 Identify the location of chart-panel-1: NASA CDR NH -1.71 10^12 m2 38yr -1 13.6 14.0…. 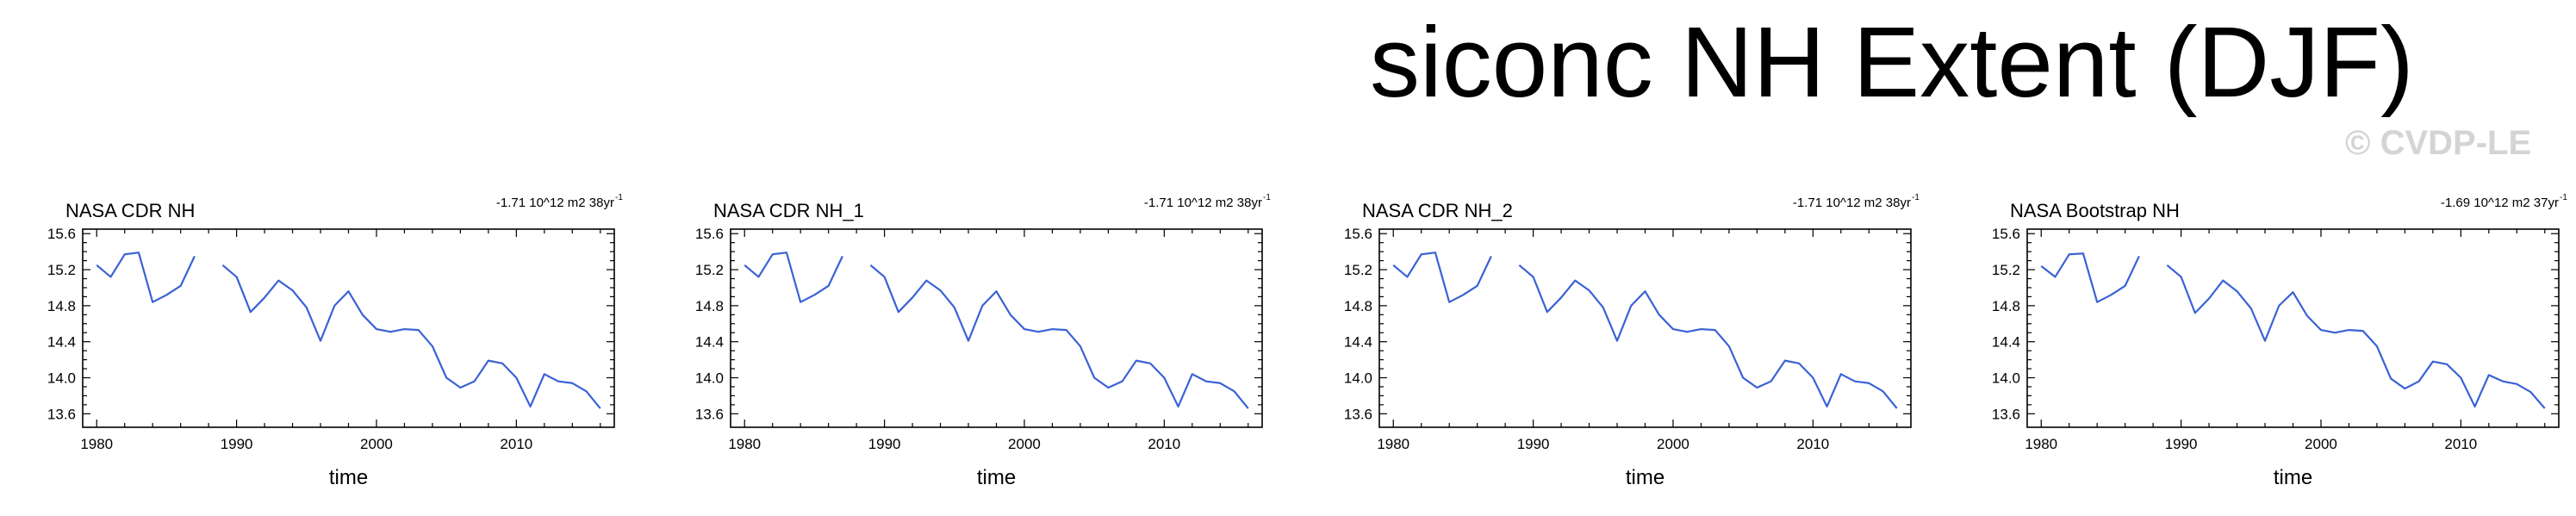
(335, 341).